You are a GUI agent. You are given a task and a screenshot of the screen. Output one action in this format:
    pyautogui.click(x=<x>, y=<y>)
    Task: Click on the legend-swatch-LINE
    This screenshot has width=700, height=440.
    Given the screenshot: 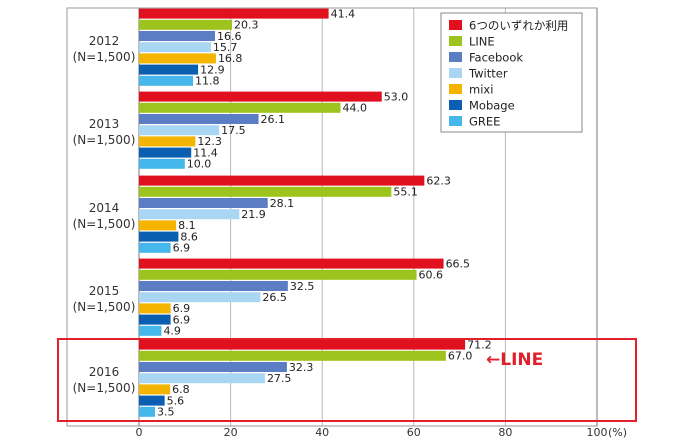 What is the action you would take?
    pyautogui.click(x=455, y=41)
    